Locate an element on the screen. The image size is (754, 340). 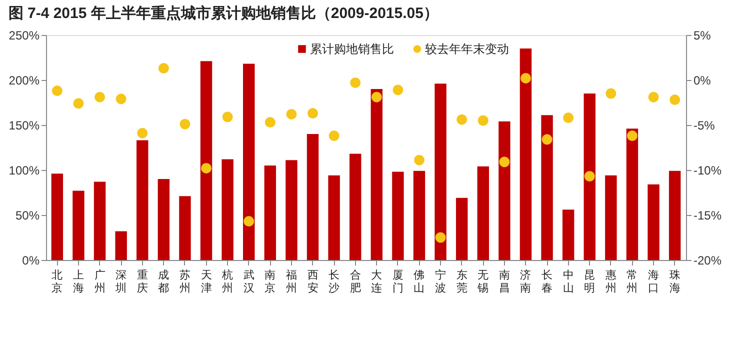
x-tick-label: 东莞 is located at coordinates (462, 281).